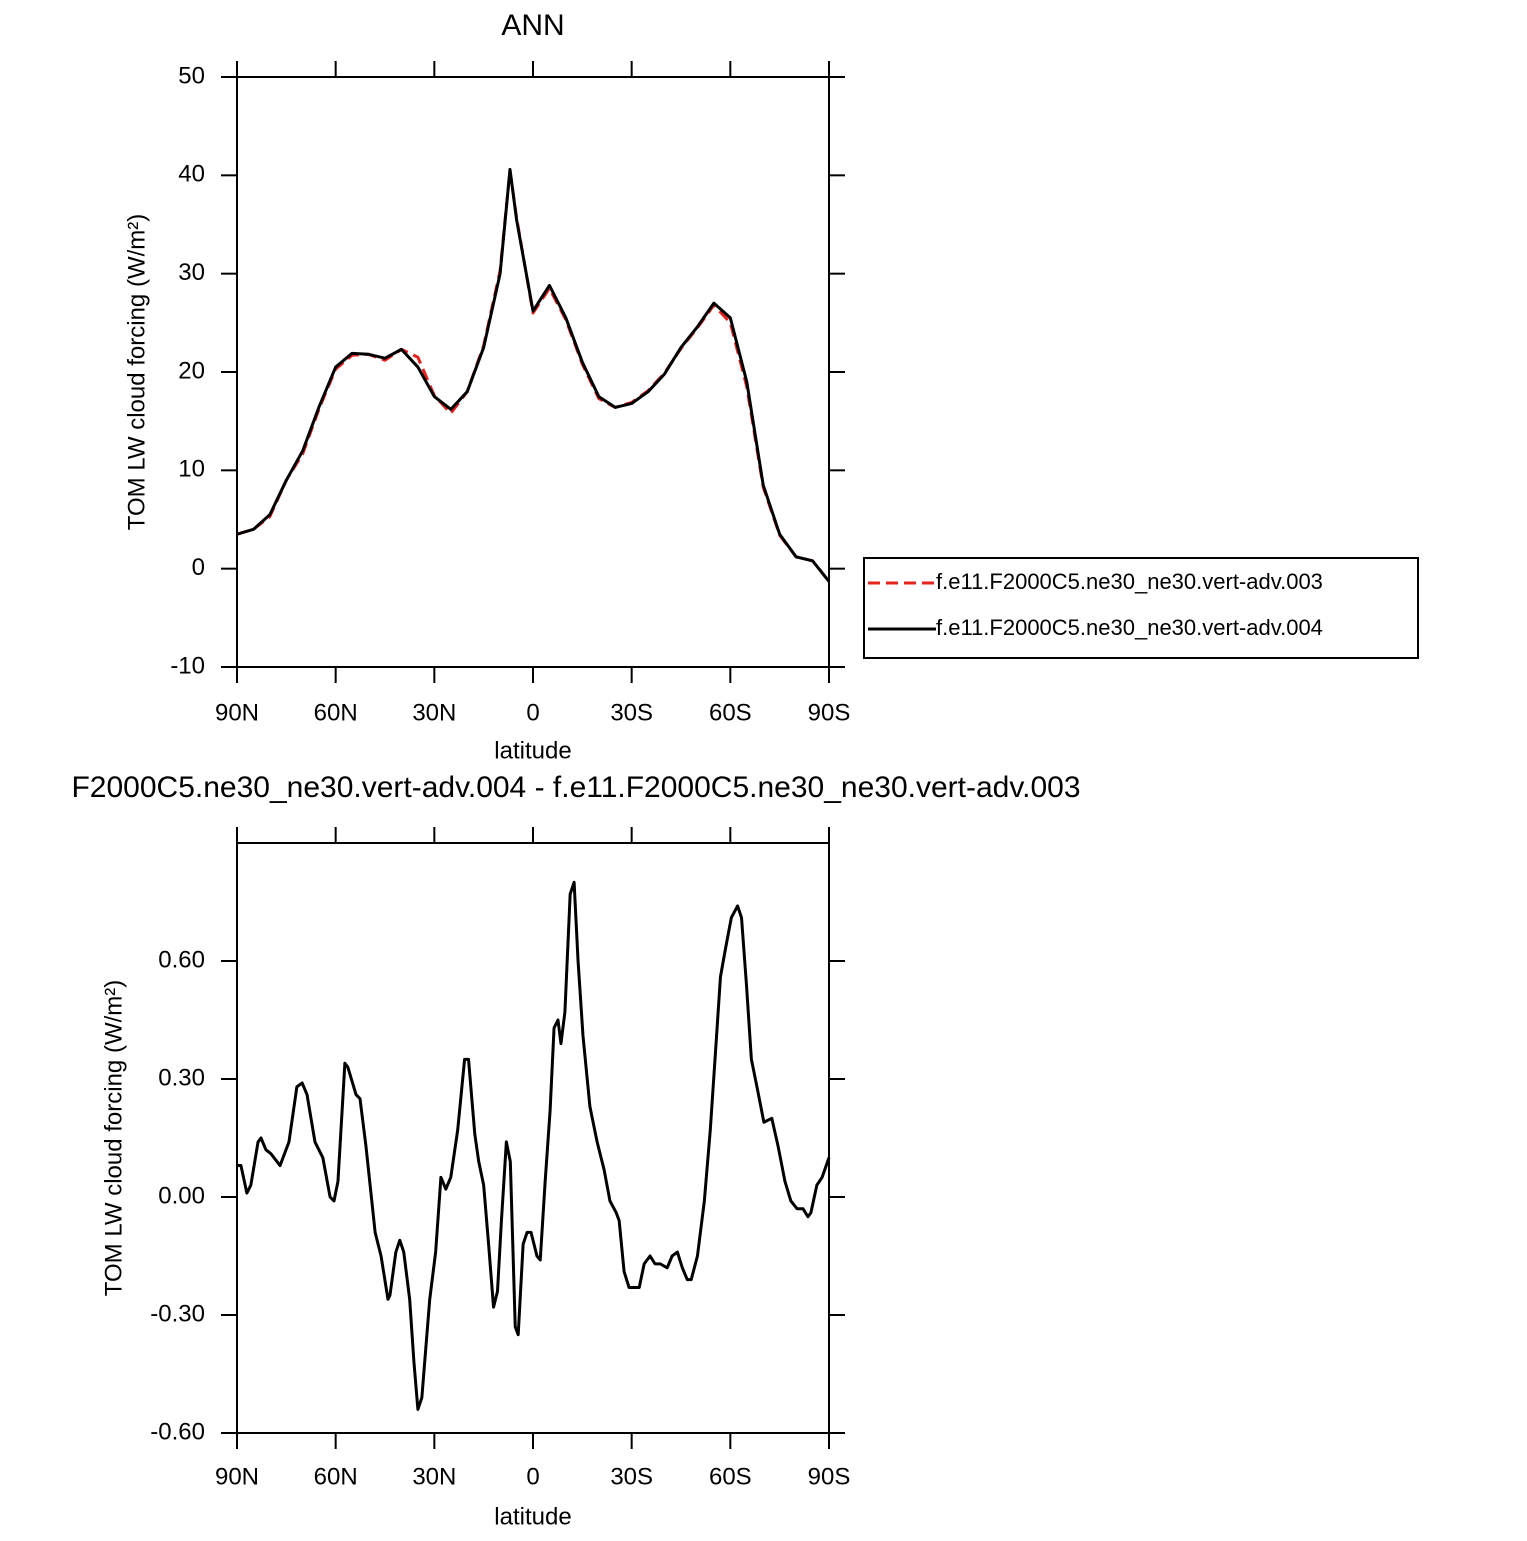  What do you see at coordinates (181, 1077) in the screenshot?
I see `y-tick-label: 0.30` at bounding box center [181, 1077].